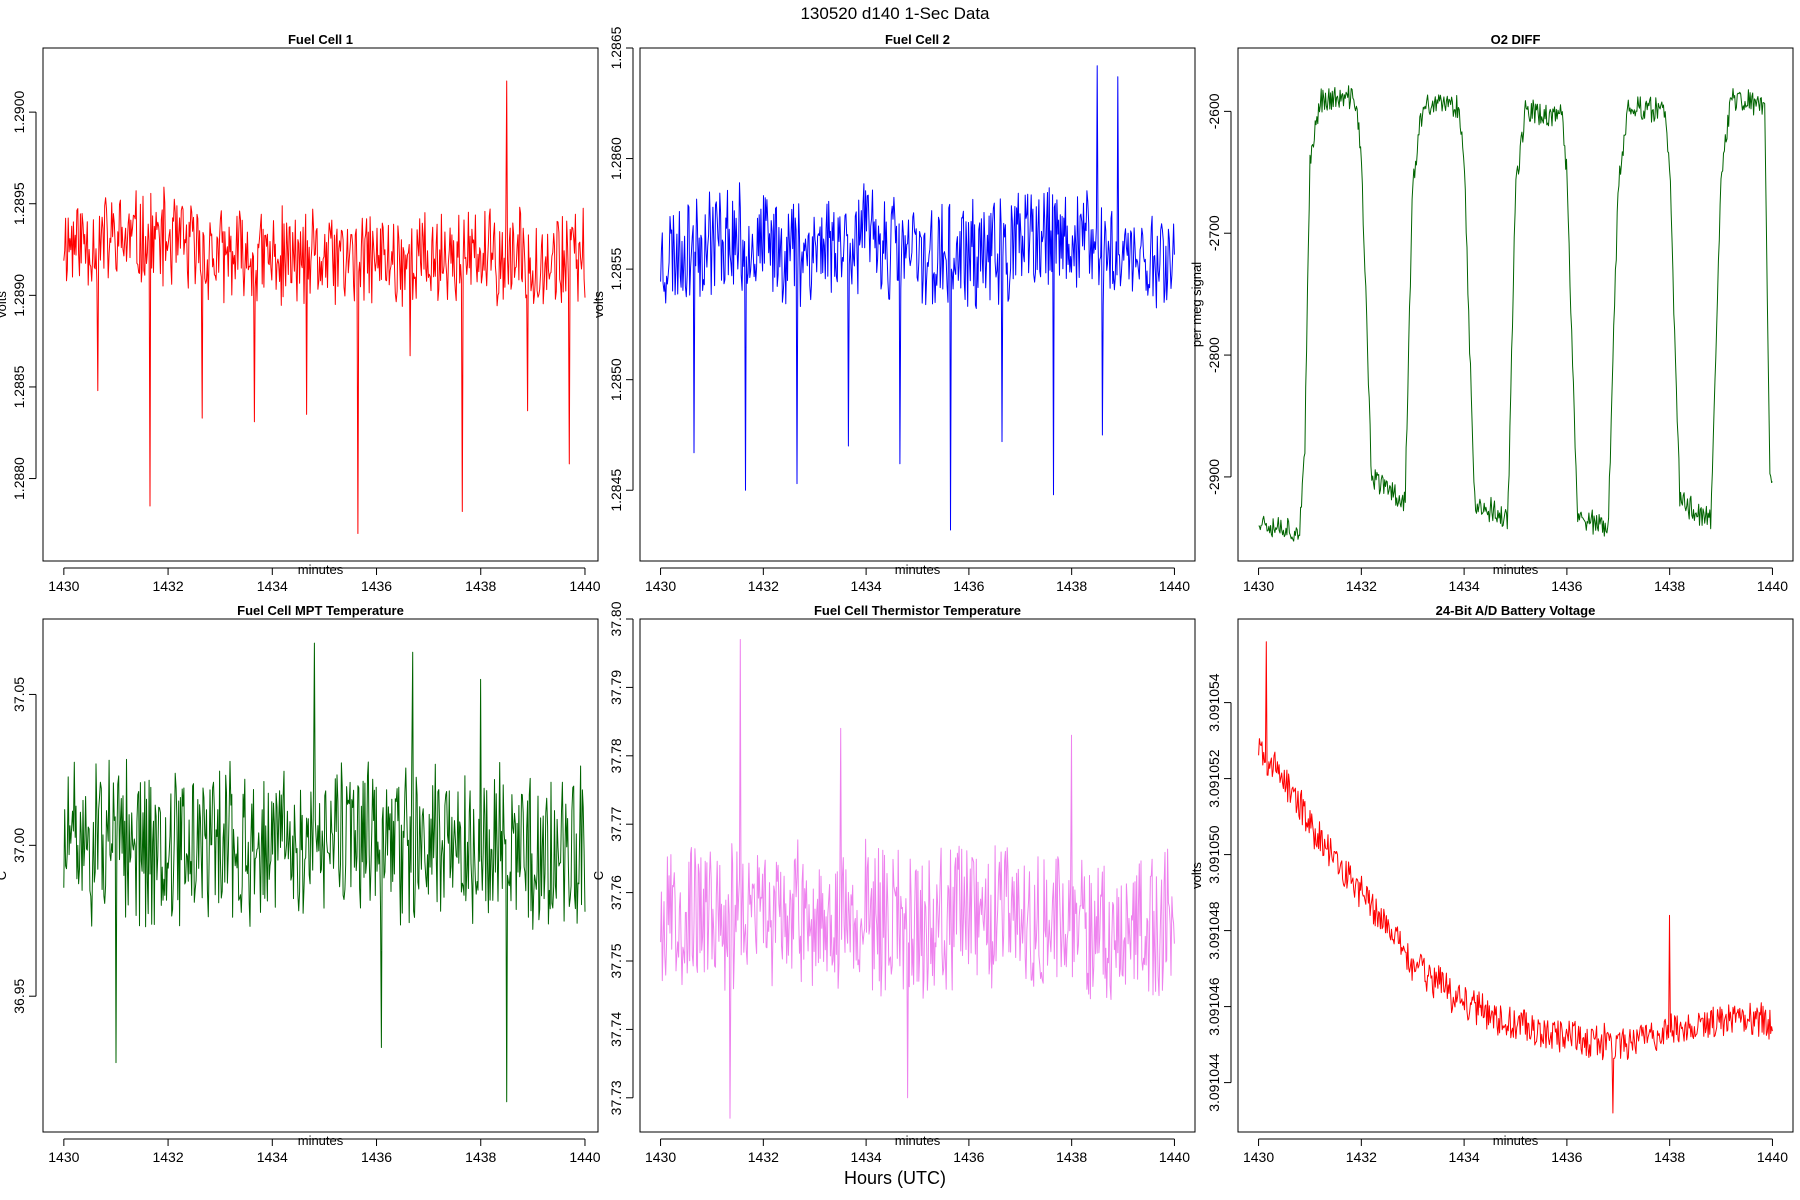 Image resolution: width=1800 pixels, height=1200 pixels. I want to click on y-tick-label: 37.05, so click(19, 694).